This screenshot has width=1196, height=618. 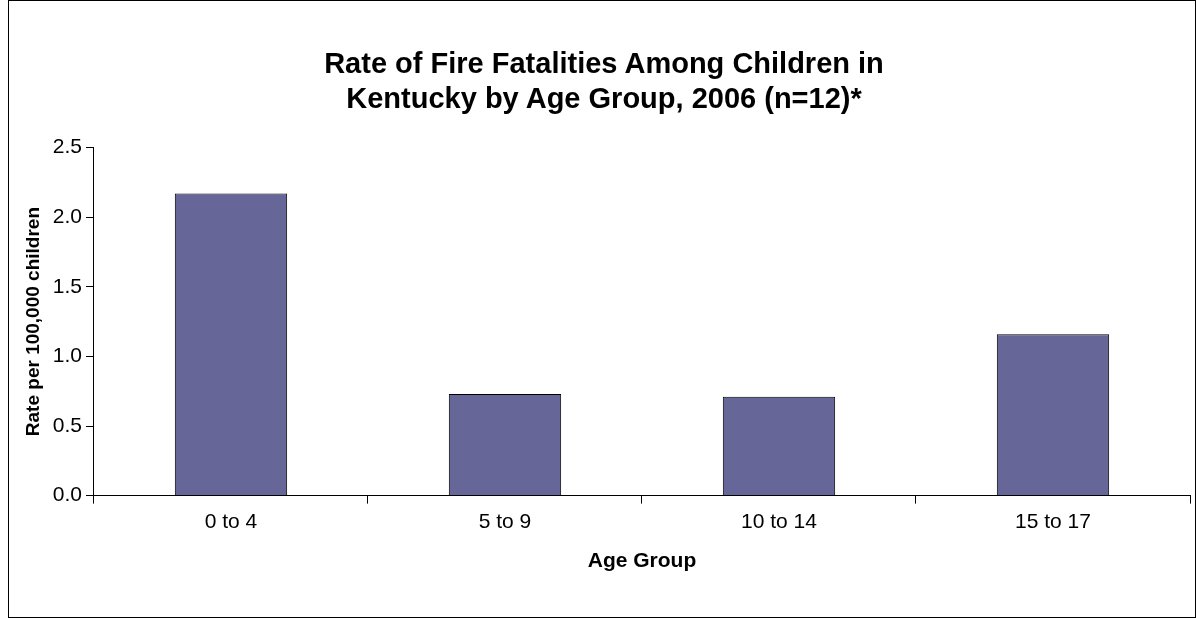 I want to click on x-tick-label: 0 to 4, so click(x=231, y=520).